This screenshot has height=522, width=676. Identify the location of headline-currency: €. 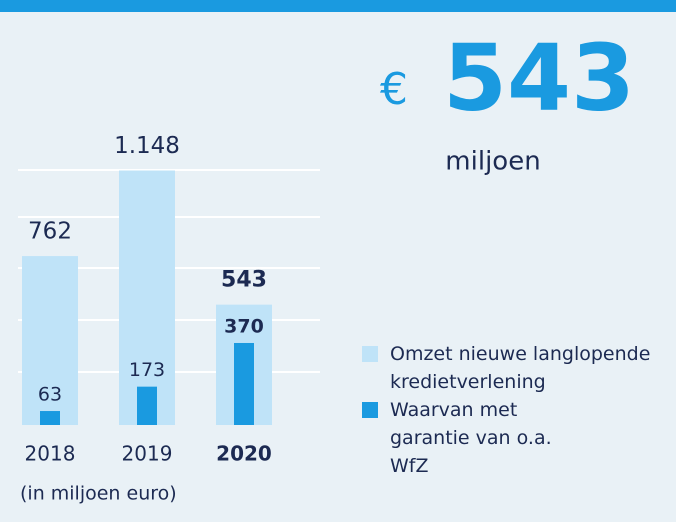
(394, 89).